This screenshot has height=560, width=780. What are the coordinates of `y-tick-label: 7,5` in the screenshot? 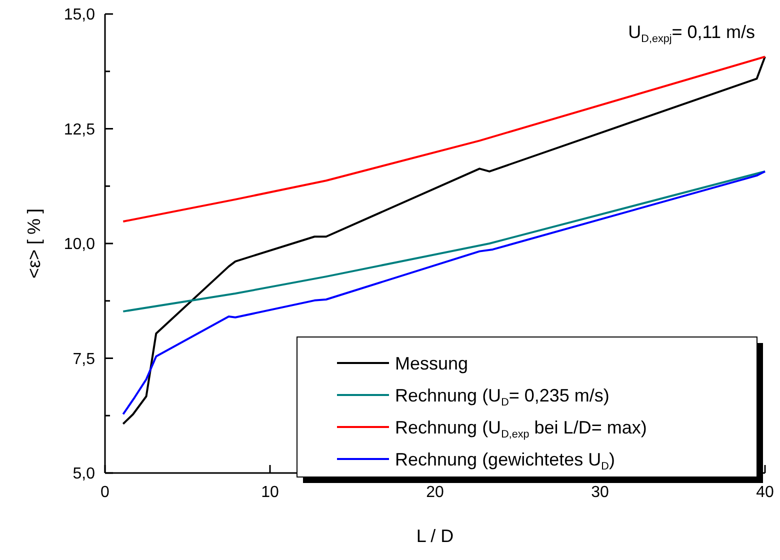 It's located at (84, 359).